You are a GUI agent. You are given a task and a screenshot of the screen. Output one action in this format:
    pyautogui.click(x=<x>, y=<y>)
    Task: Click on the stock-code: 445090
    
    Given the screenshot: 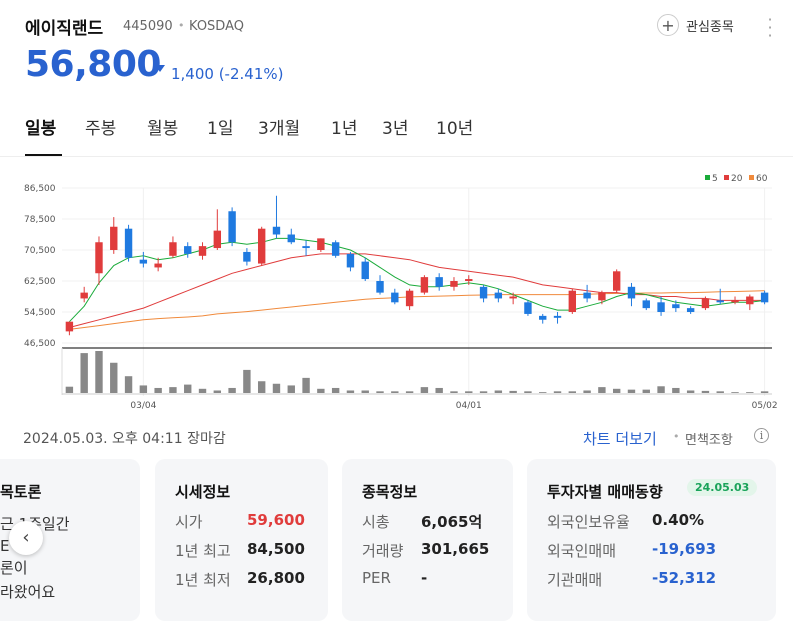 What is the action you would take?
    pyautogui.click(x=148, y=26)
    